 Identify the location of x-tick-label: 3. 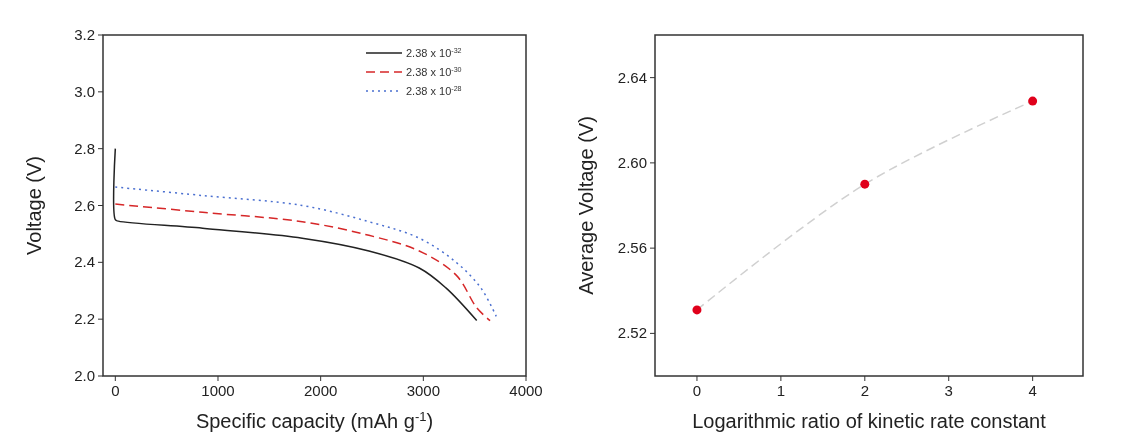
(948, 390).